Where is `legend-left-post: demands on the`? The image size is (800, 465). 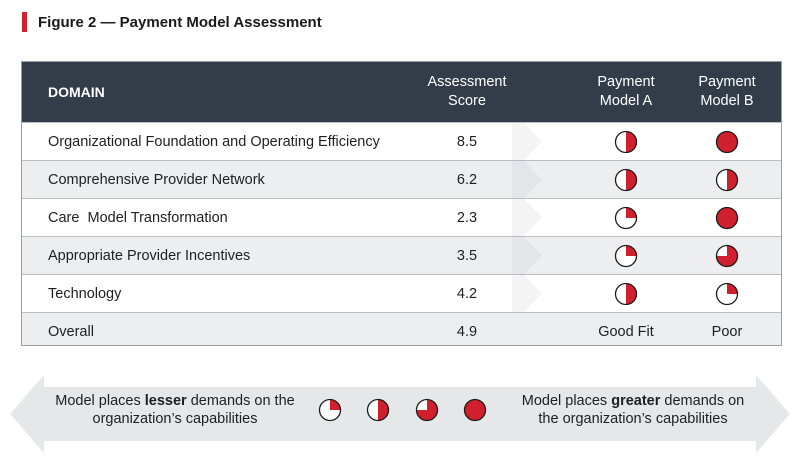
legend-left-post: demands on the is located at coordinates (240, 401).